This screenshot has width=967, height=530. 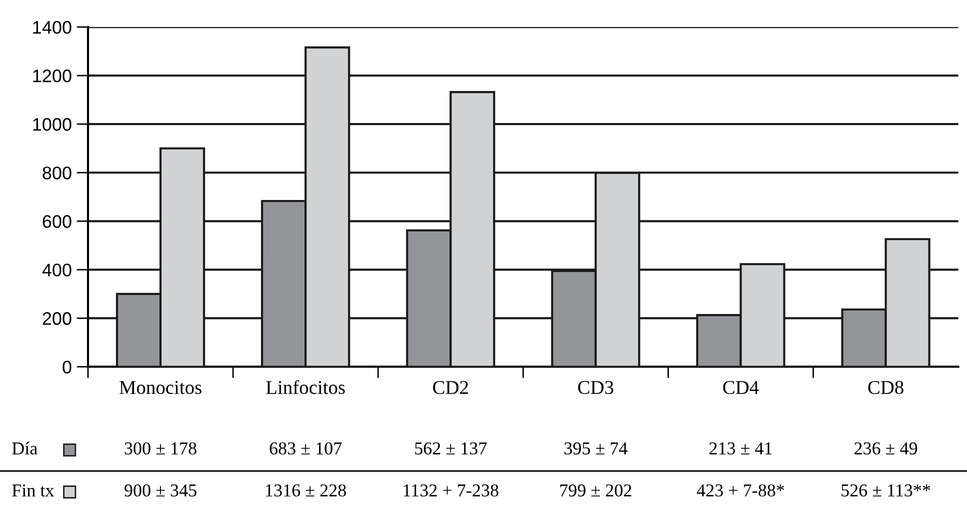 I want to click on y-tick-label: 600, so click(x=57, y=221).